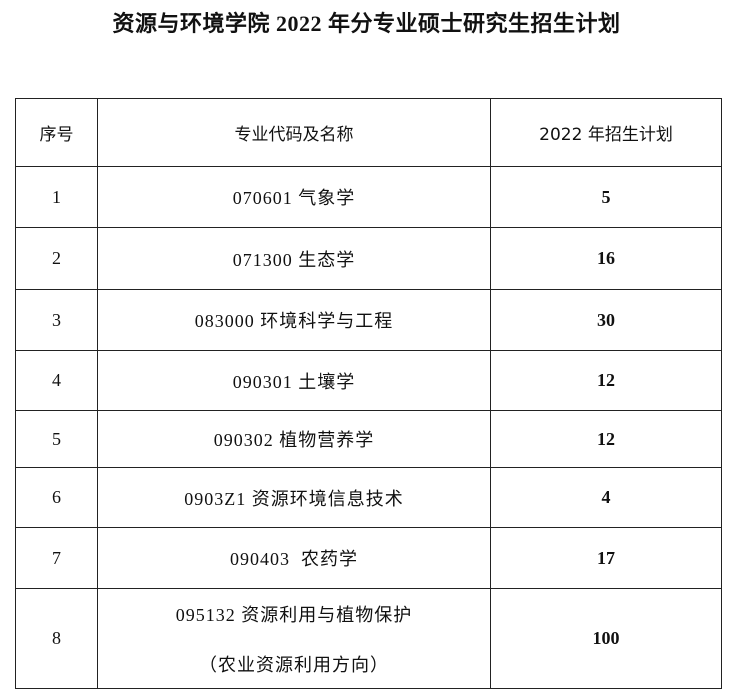 Image resolution: width=733 pixels, height=697 pixels. Describe the element at coordinates (294, 664) in the screenshot. I see `row-major-direction: （农业资源利用方向）` at that location.